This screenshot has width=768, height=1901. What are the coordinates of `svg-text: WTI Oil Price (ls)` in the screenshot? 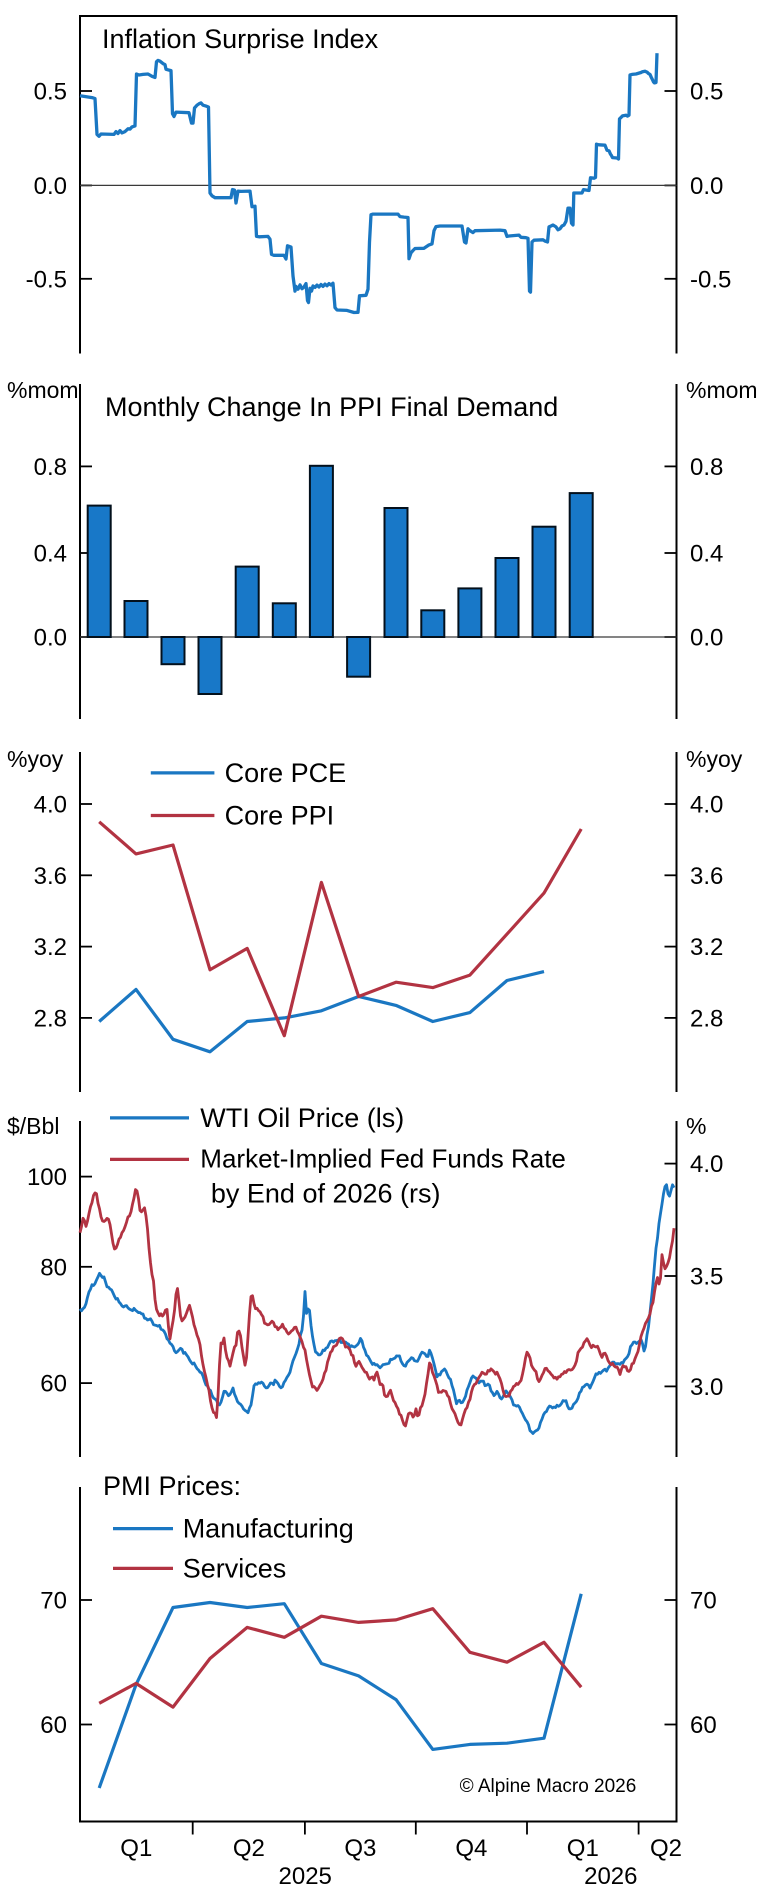 It's located at (302, 1118).